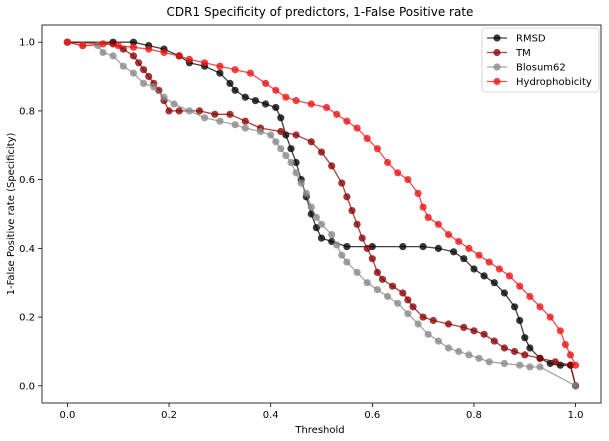  What do you see at coordinates (540, 60) in the screenshot?
I see `legend: RMSD TM Blosum62 Hydrophobicity` at bounding box center [540, 60].